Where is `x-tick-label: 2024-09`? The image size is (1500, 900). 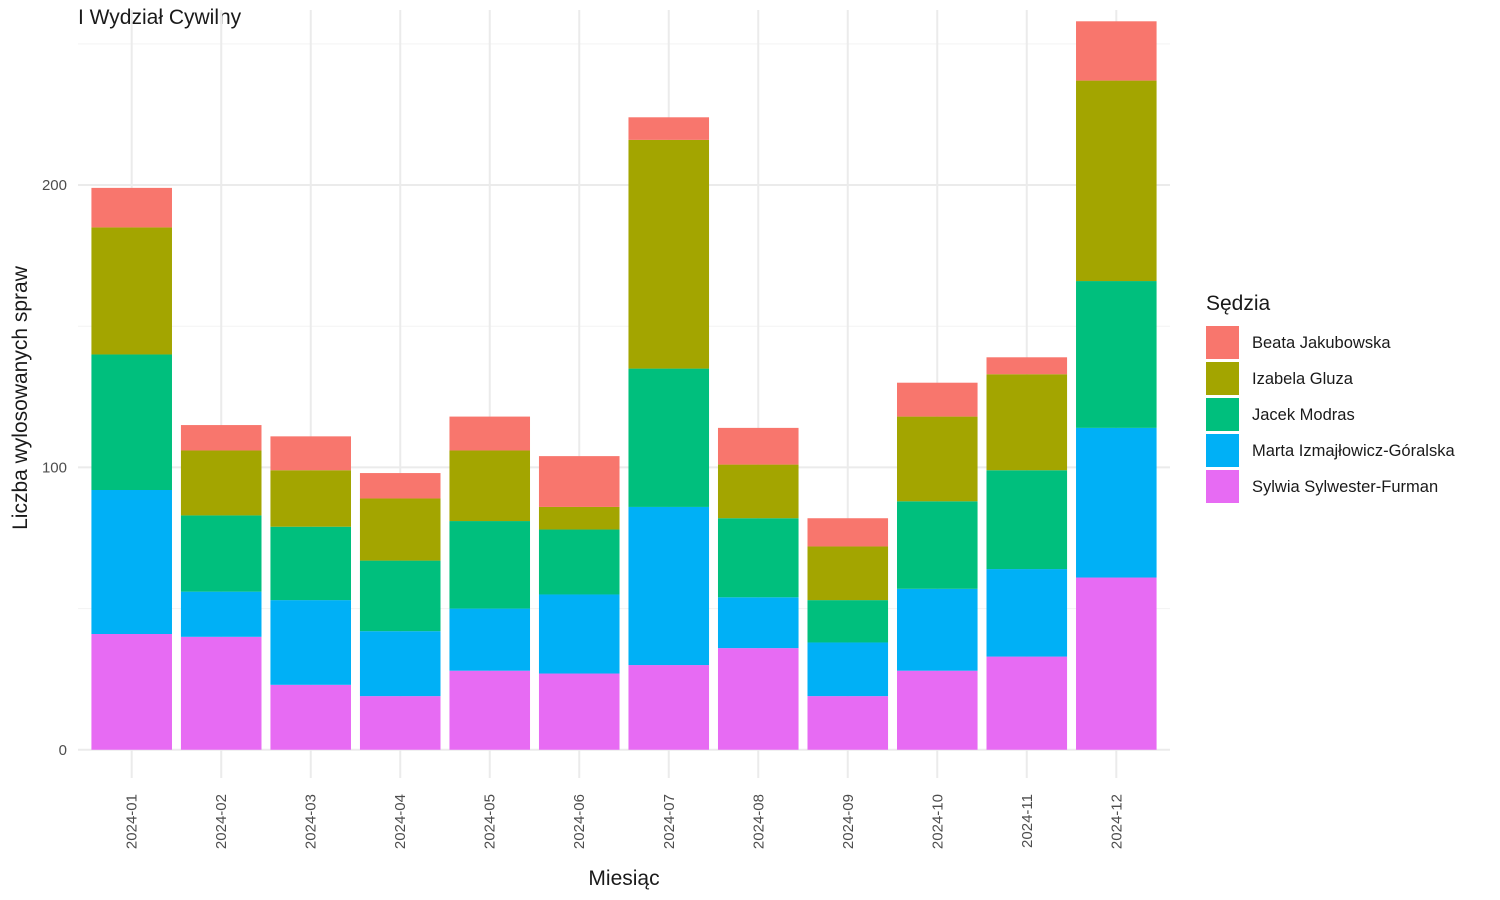 x-tick-label: 2024-09 is located at coordinates (848, 821).